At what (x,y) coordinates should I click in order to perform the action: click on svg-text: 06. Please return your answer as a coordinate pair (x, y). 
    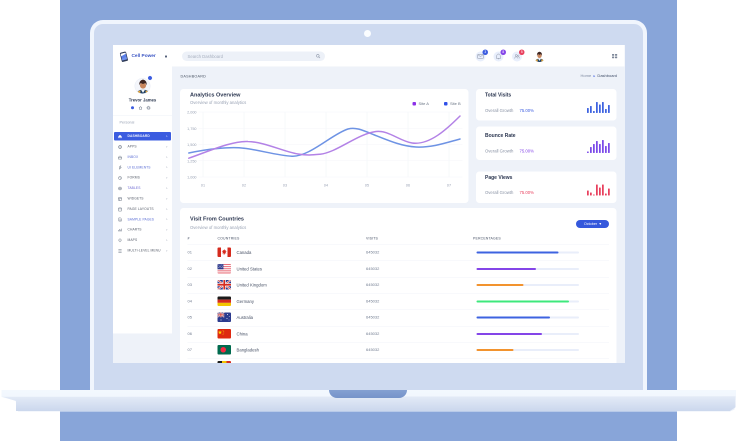
    Looking at the image, I should click on (408, 186).